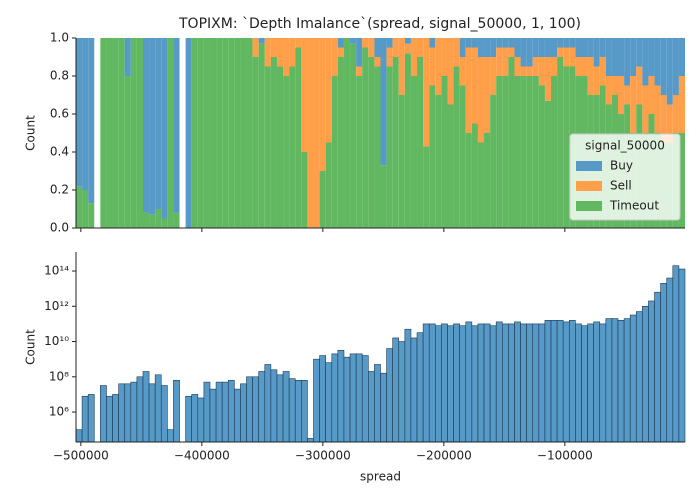 This screenshot has width=700, height=500. Describe the element at coordinates (59, 76) in the screenshot. I see `y-tick-label: 0.8` at that location.